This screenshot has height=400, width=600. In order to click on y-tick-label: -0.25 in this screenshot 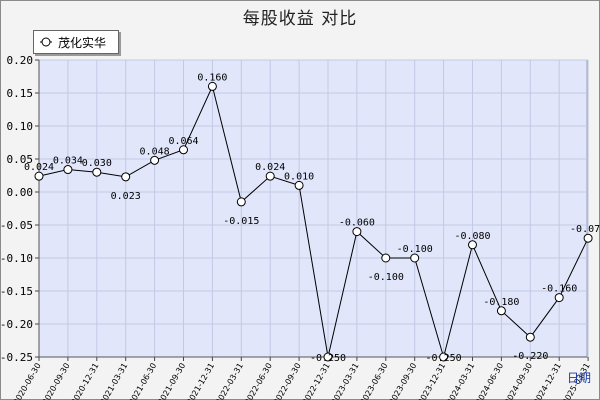, I will do `click(16, 357)`.